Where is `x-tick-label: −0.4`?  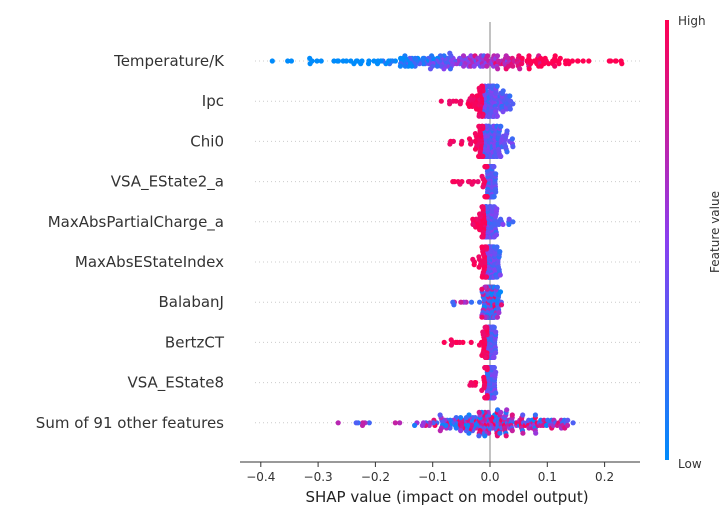 x-tick-label: −0.4 is located at coordinates (260, 477).